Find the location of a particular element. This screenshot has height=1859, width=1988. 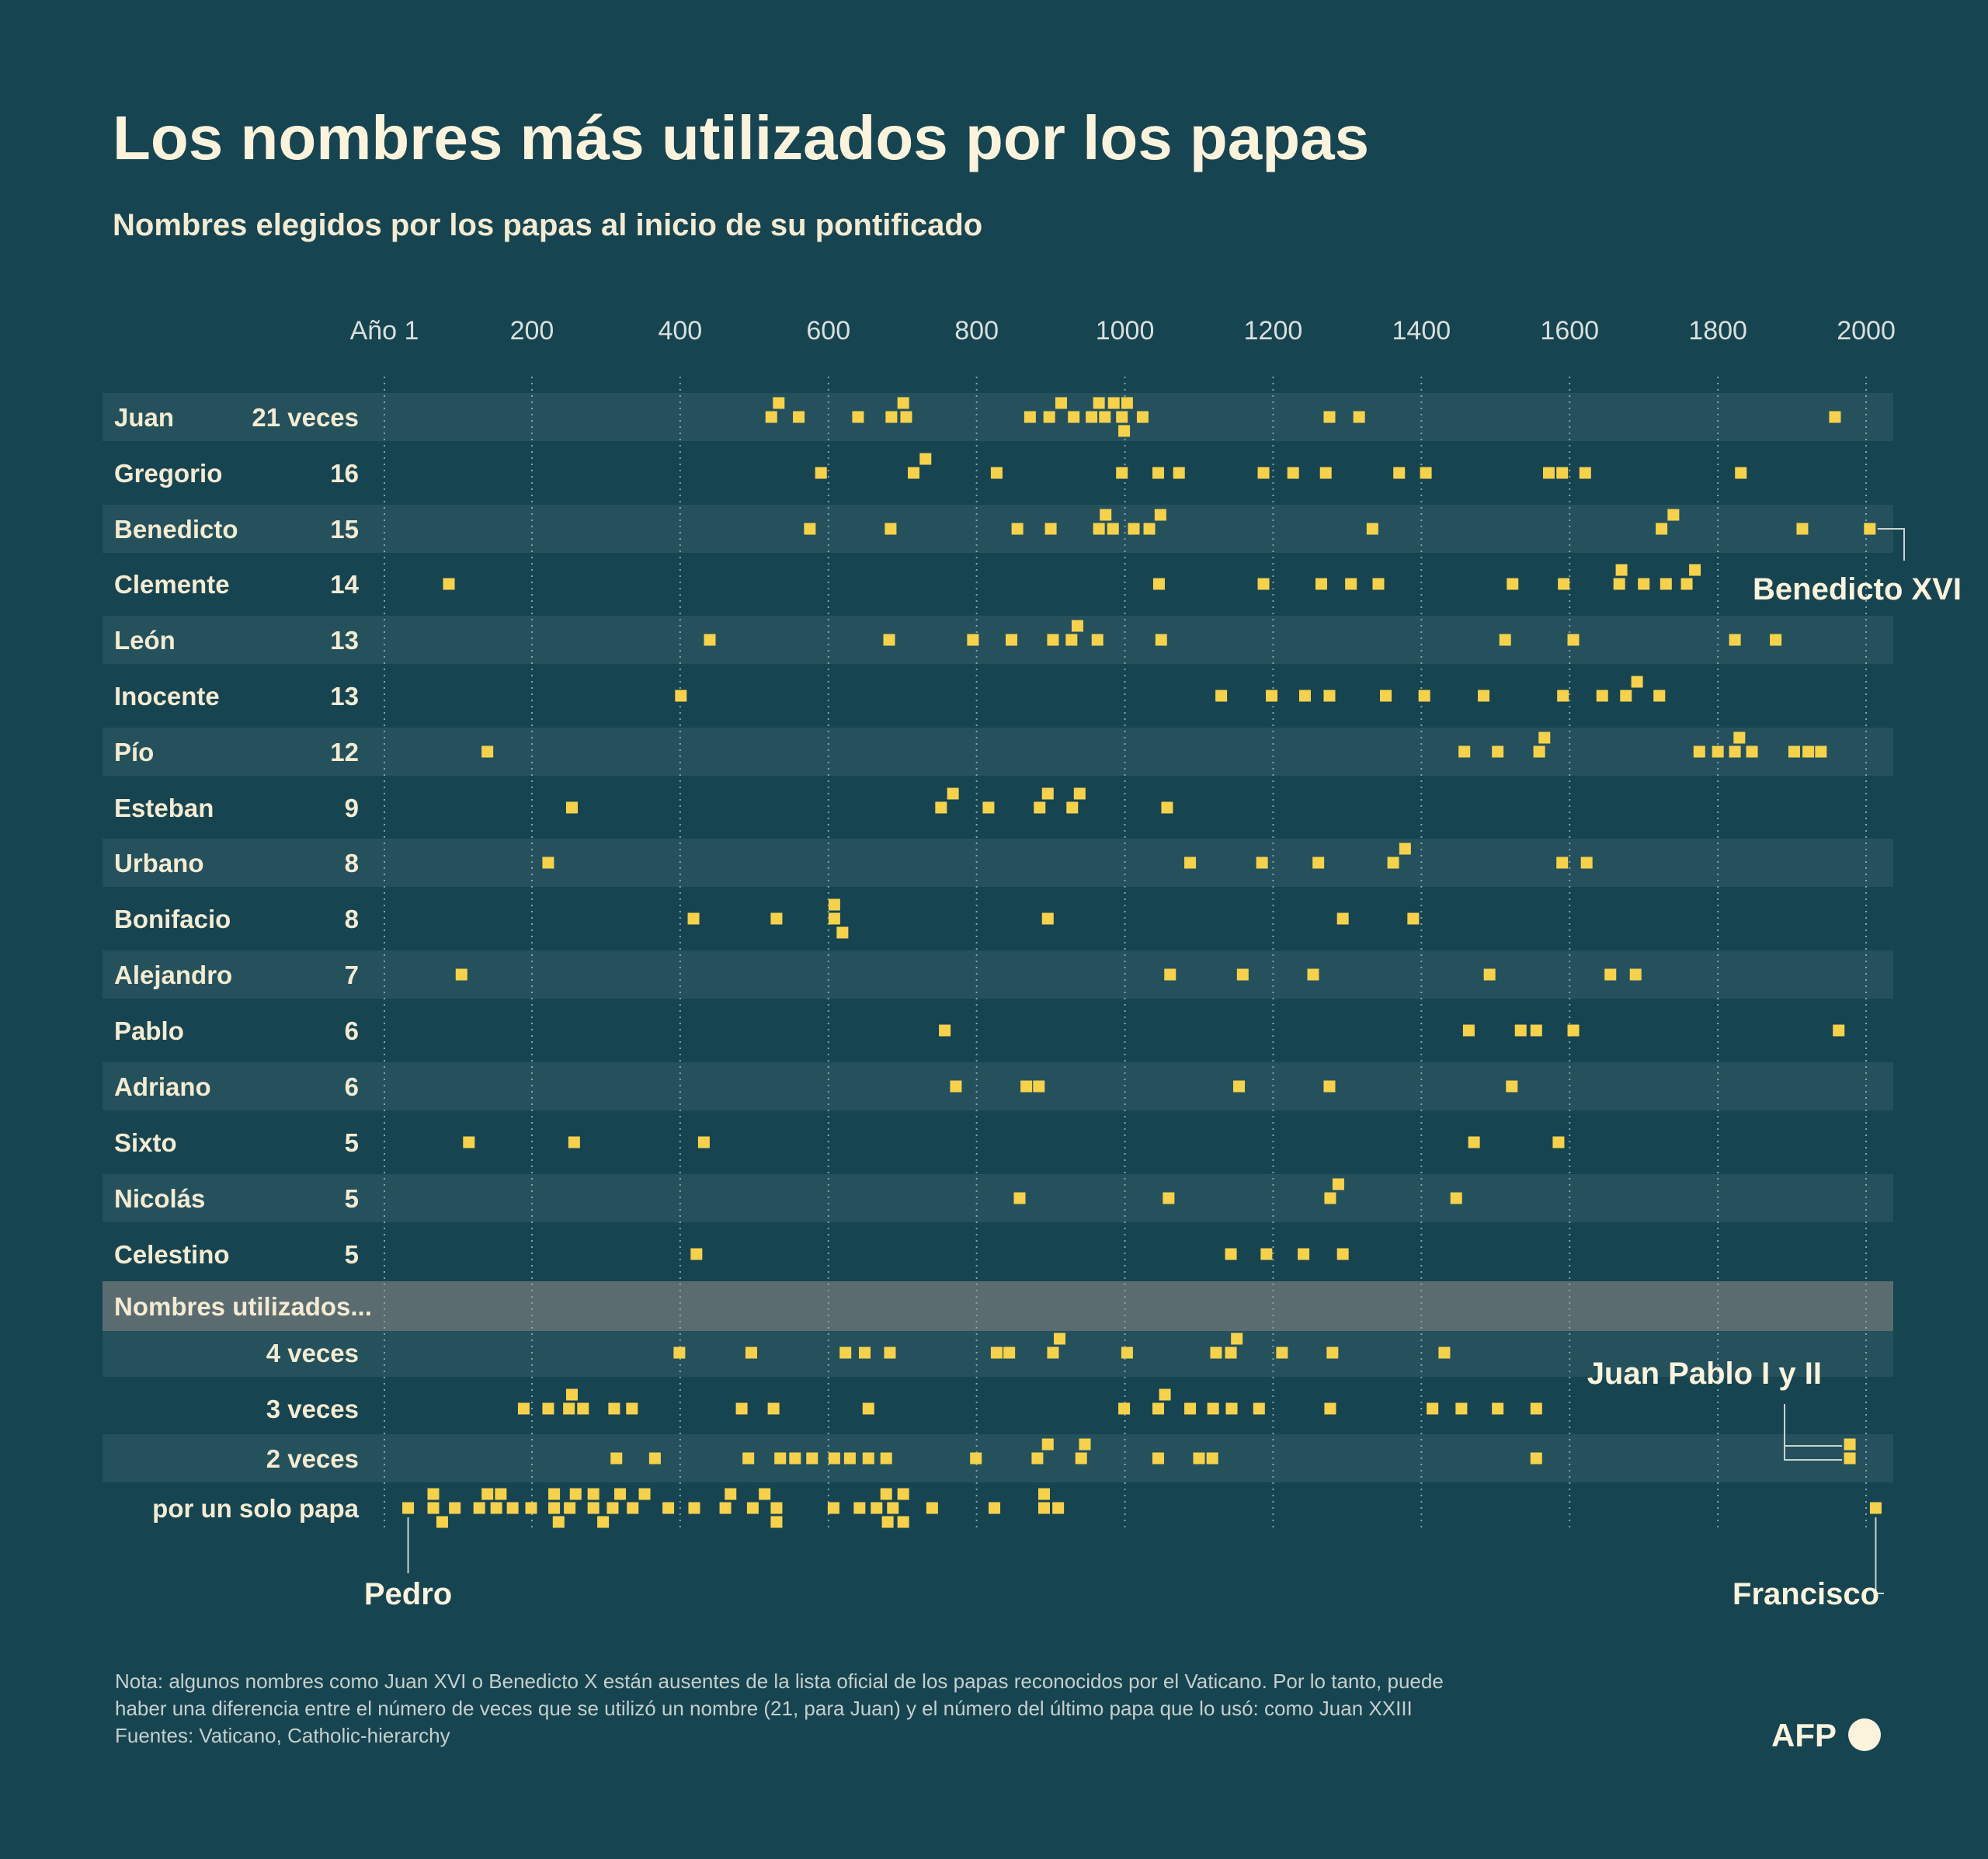

row-name: Sixto is located at coordinates (145, 1143).